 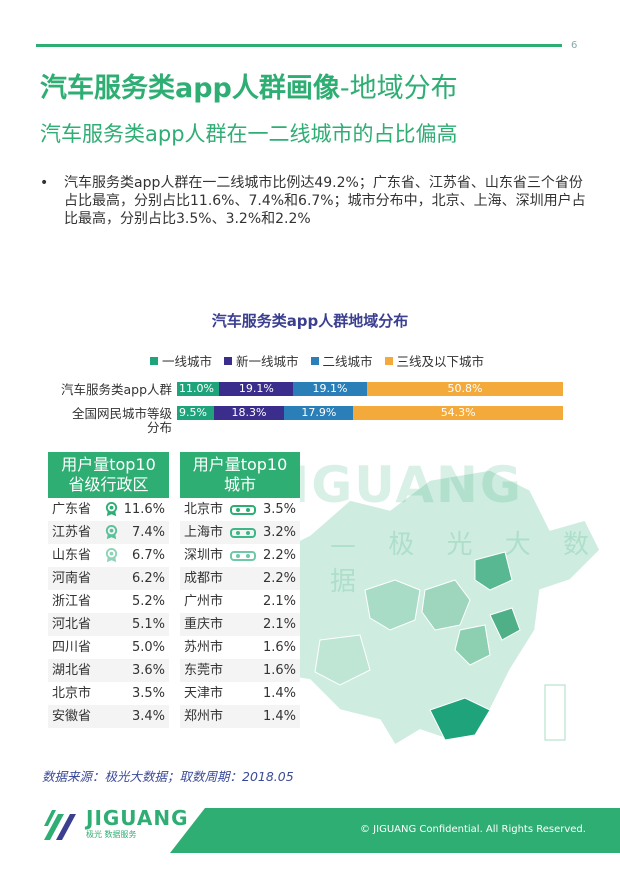 I want to click on table-row: 河南省 6.2%, so click(x=108, y=578).